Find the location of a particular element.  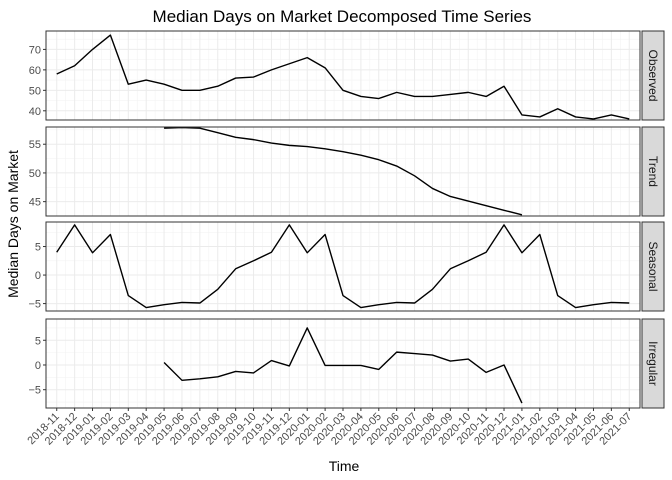

strip-label-observed: Observed is located at coordinates (653, 75).